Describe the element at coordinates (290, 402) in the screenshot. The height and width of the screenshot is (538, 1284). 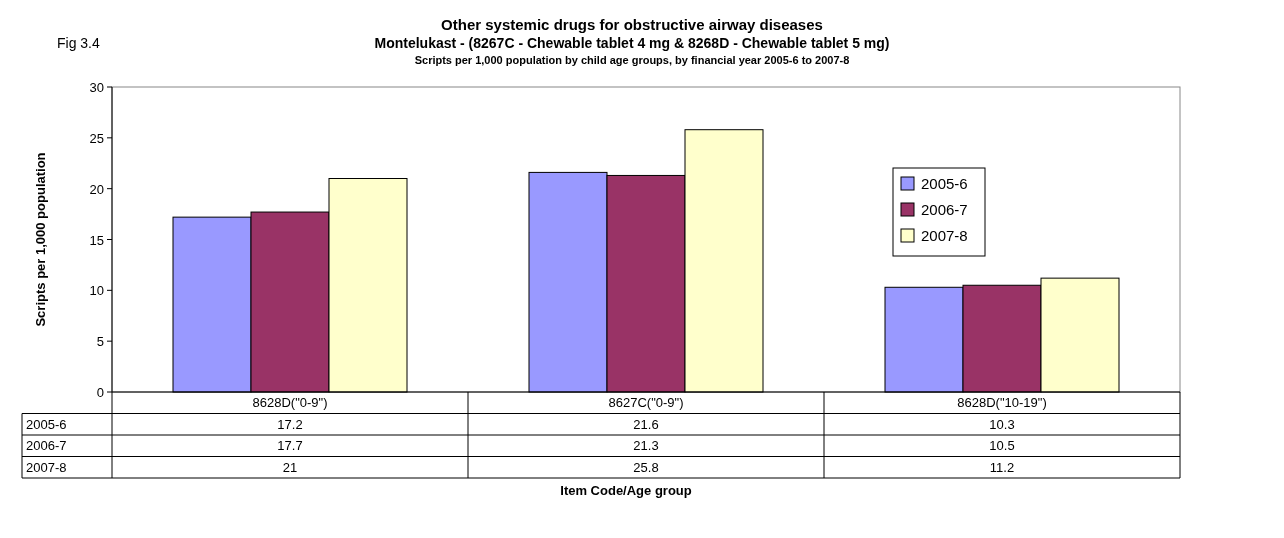
I see `x-tick-label: 8628D("0-9")` at that location.